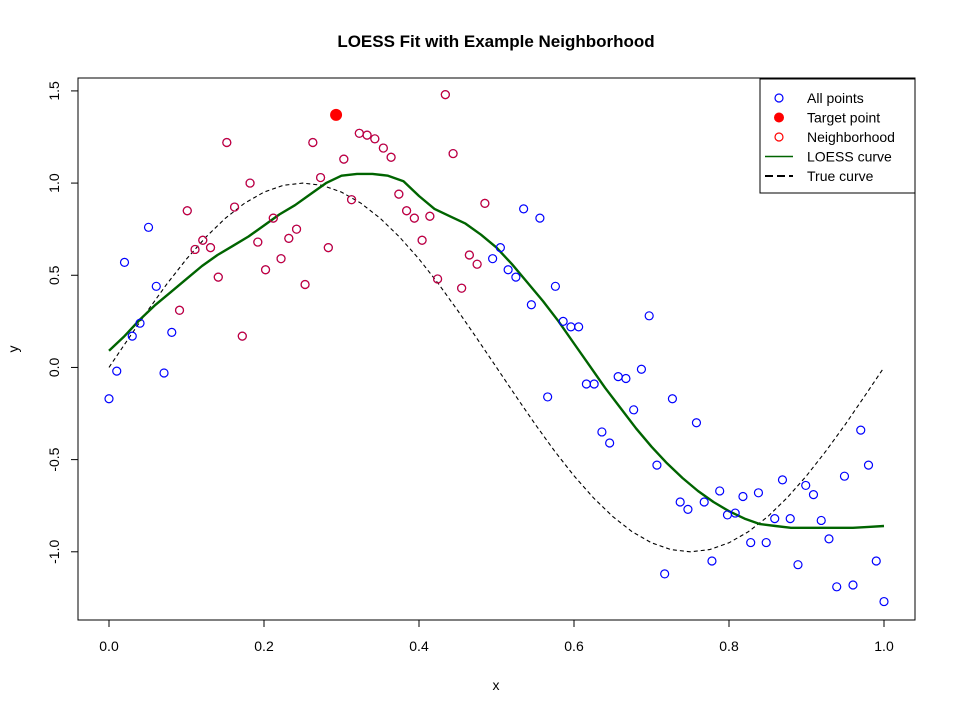 The width and height of the screenshot is (955, 714). I want to click on legend-box, so click(837, 136).